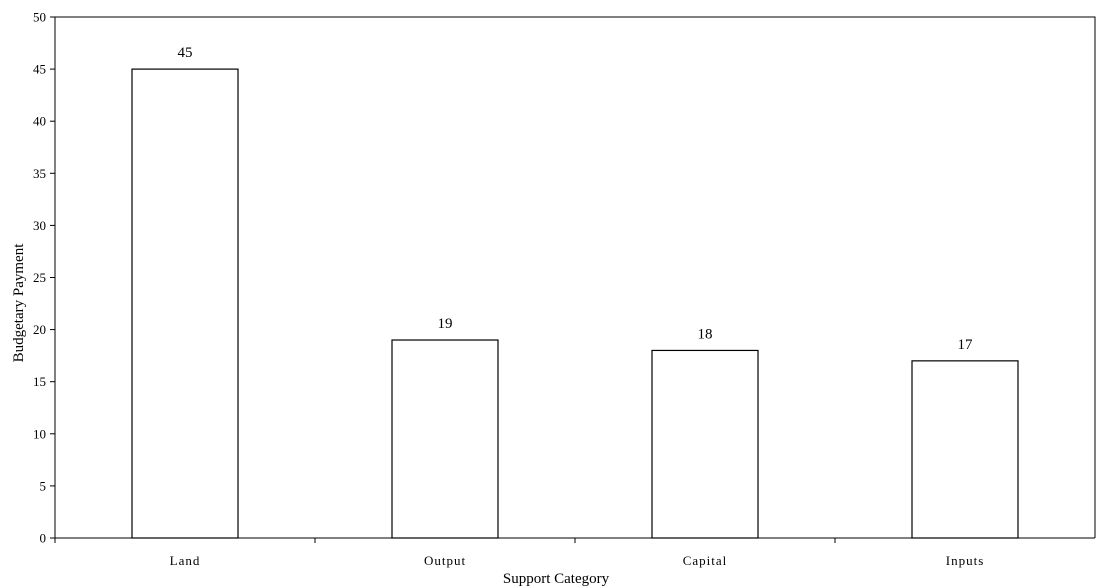 Image resolution: width=1101 pixels, height=586 pixels. What do you see at coordinates (43, 538) in the screenshot?
I see `y-tick-label: 0` at bounding box center [43, 538].